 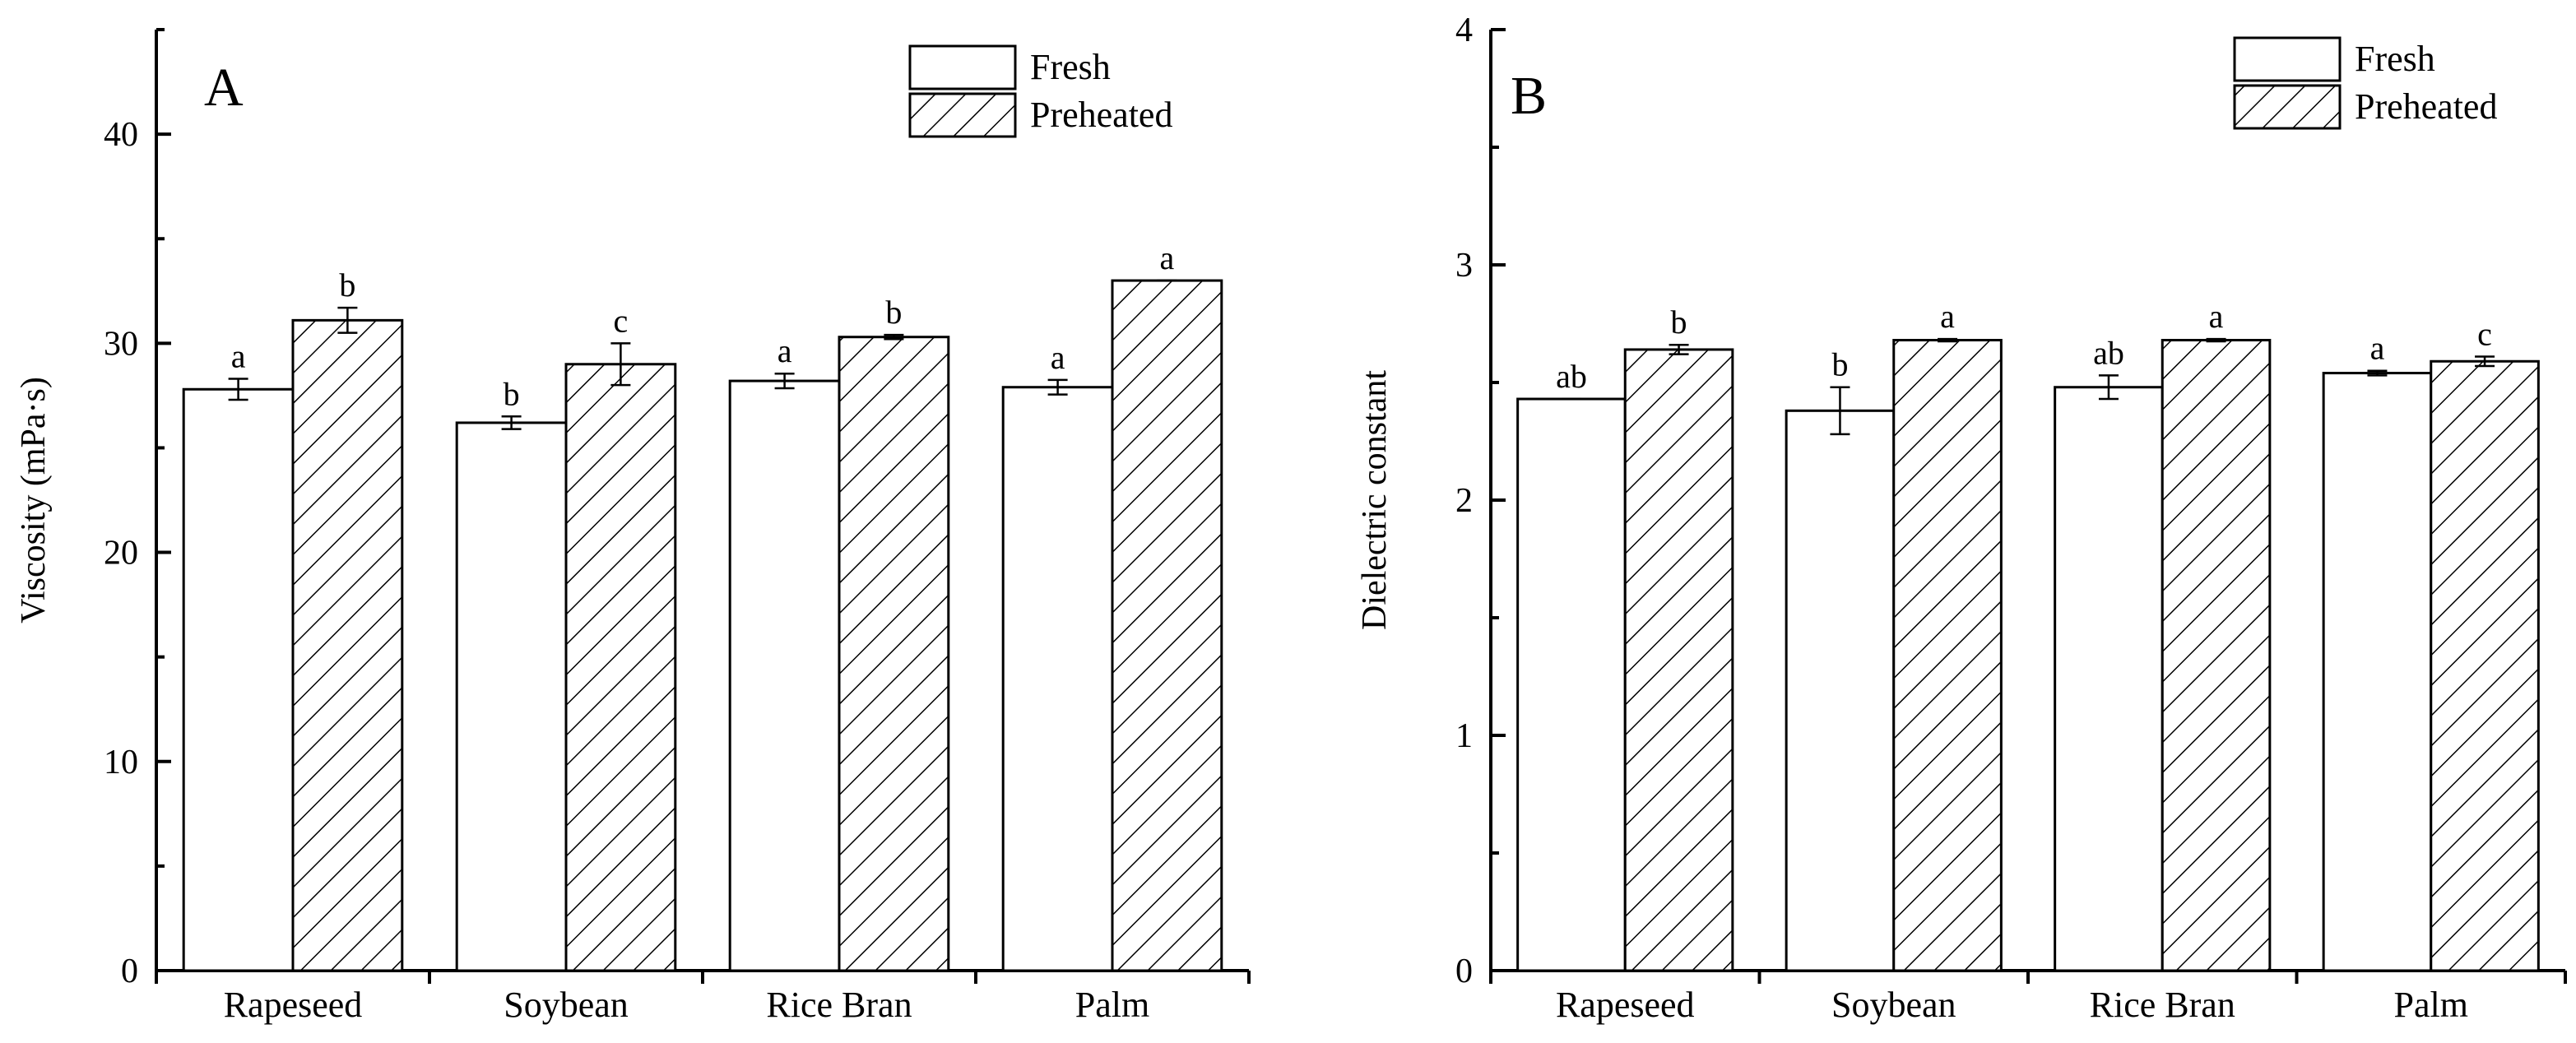 What do you see at coordinates (224, 88) in the screenshot?
I see `panel-letter: A` at bounding box center [224, 88].